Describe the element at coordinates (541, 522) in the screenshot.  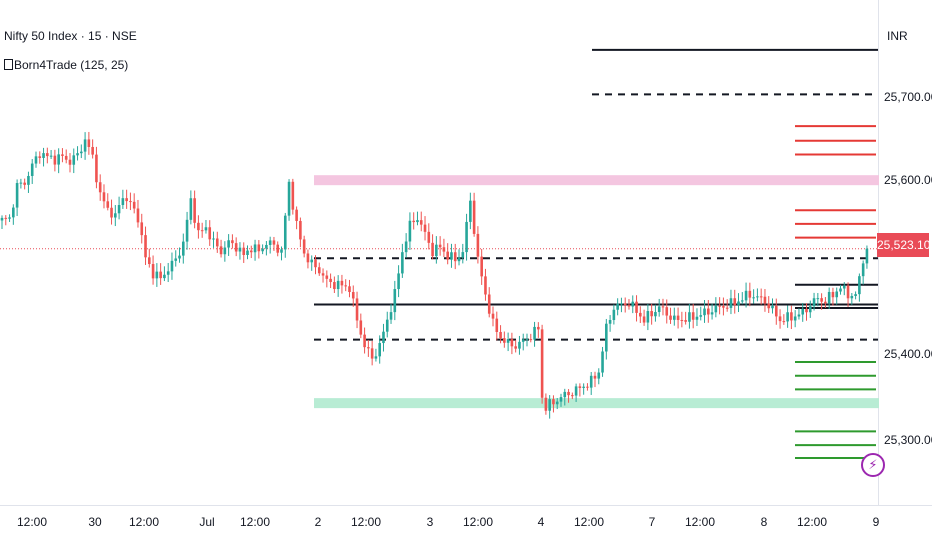
I see `time-axis-label: 4` at that location.